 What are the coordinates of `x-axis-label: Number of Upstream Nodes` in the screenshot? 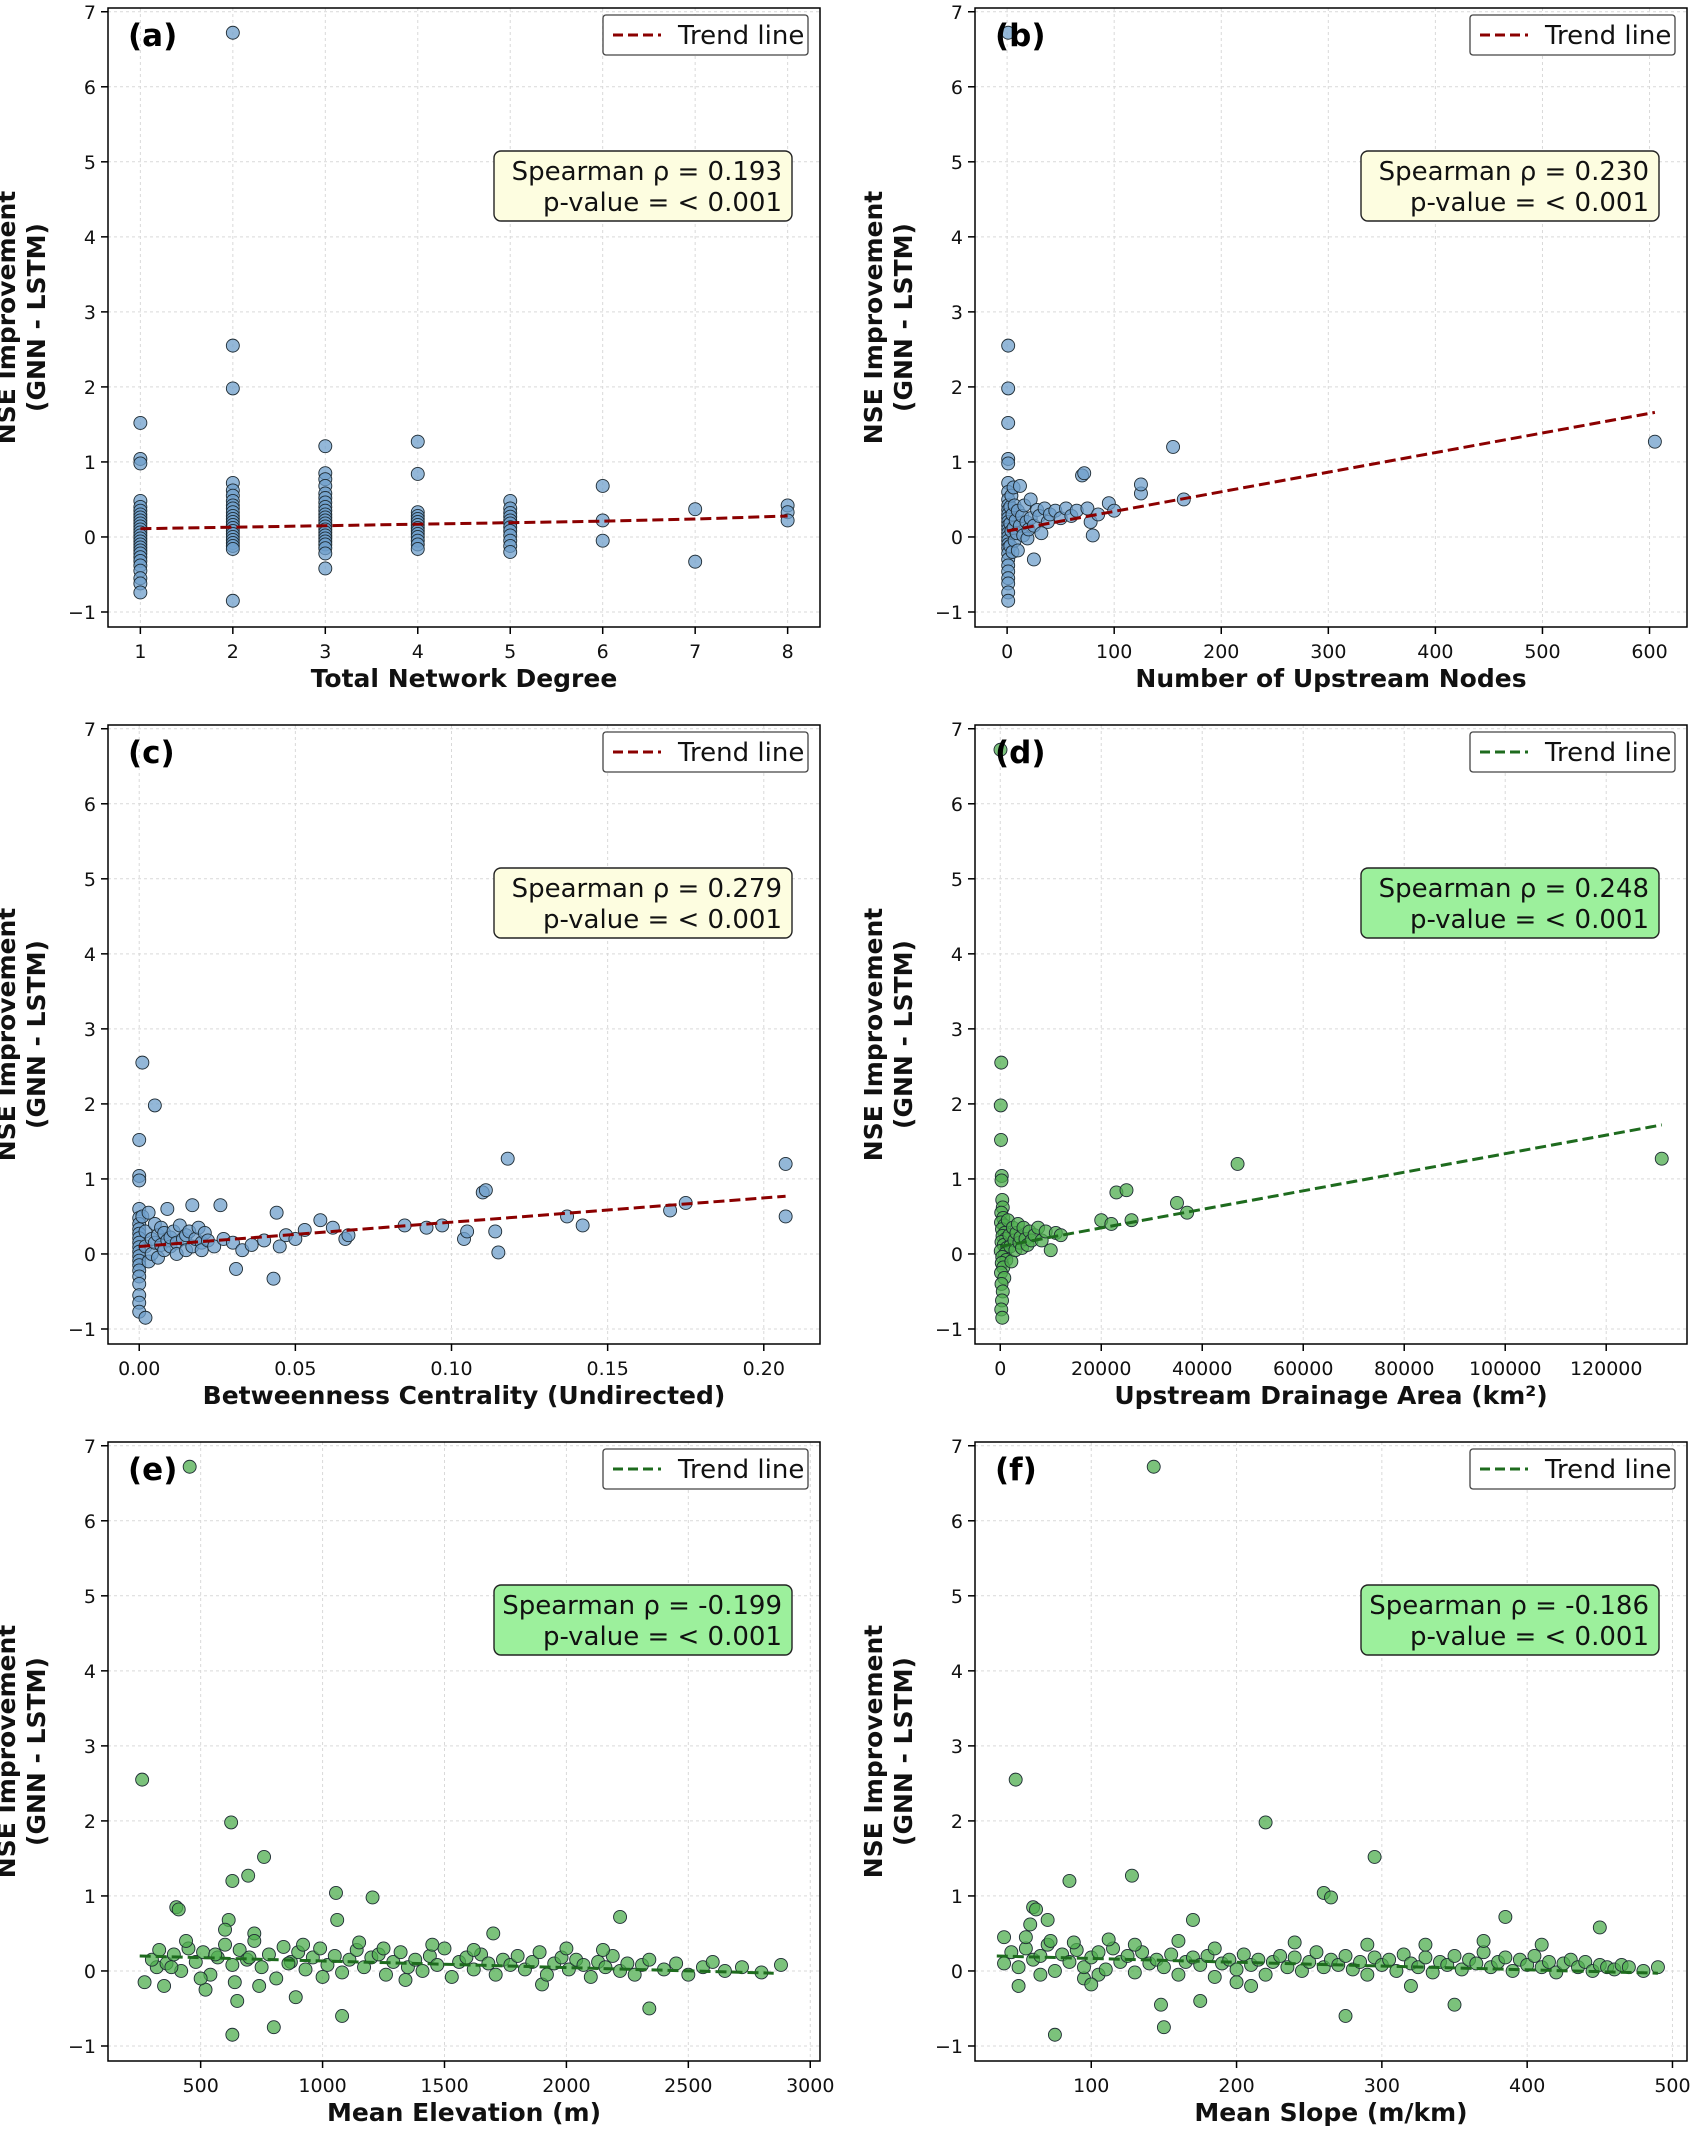 It's located at (1330, 678).